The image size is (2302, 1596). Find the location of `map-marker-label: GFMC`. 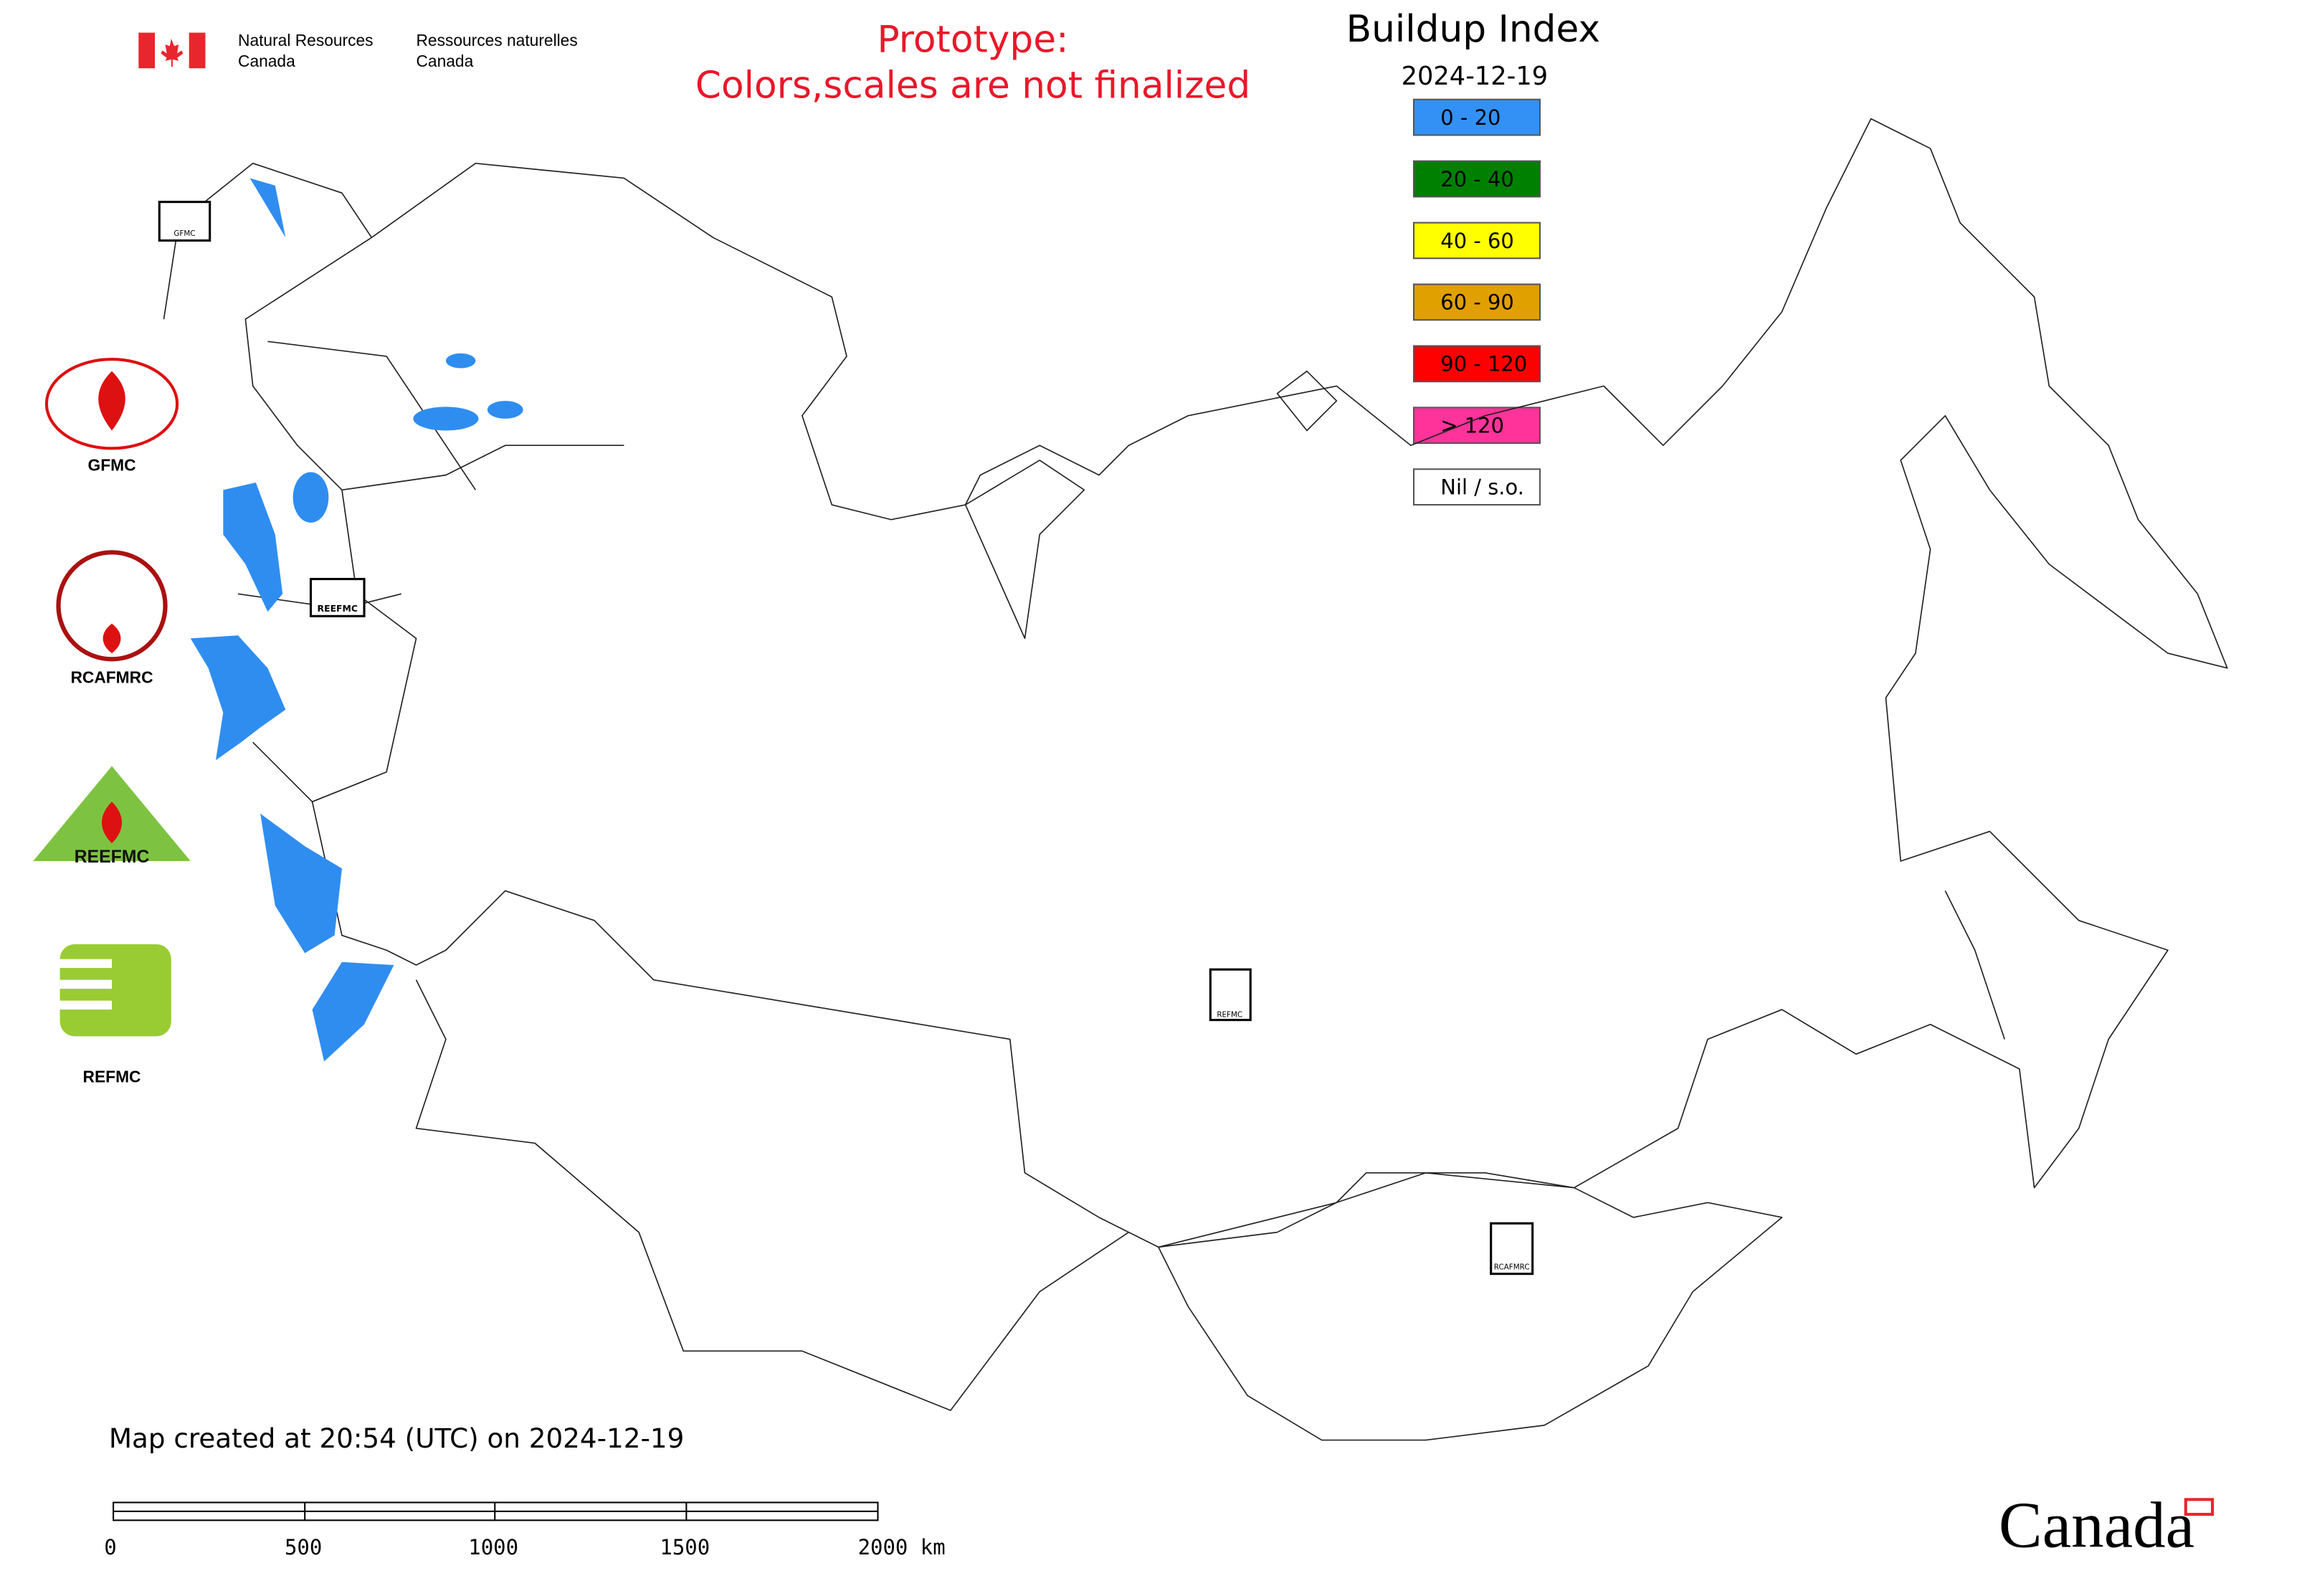

map-marker-label: GFMC is located at coordinates (184, 233).